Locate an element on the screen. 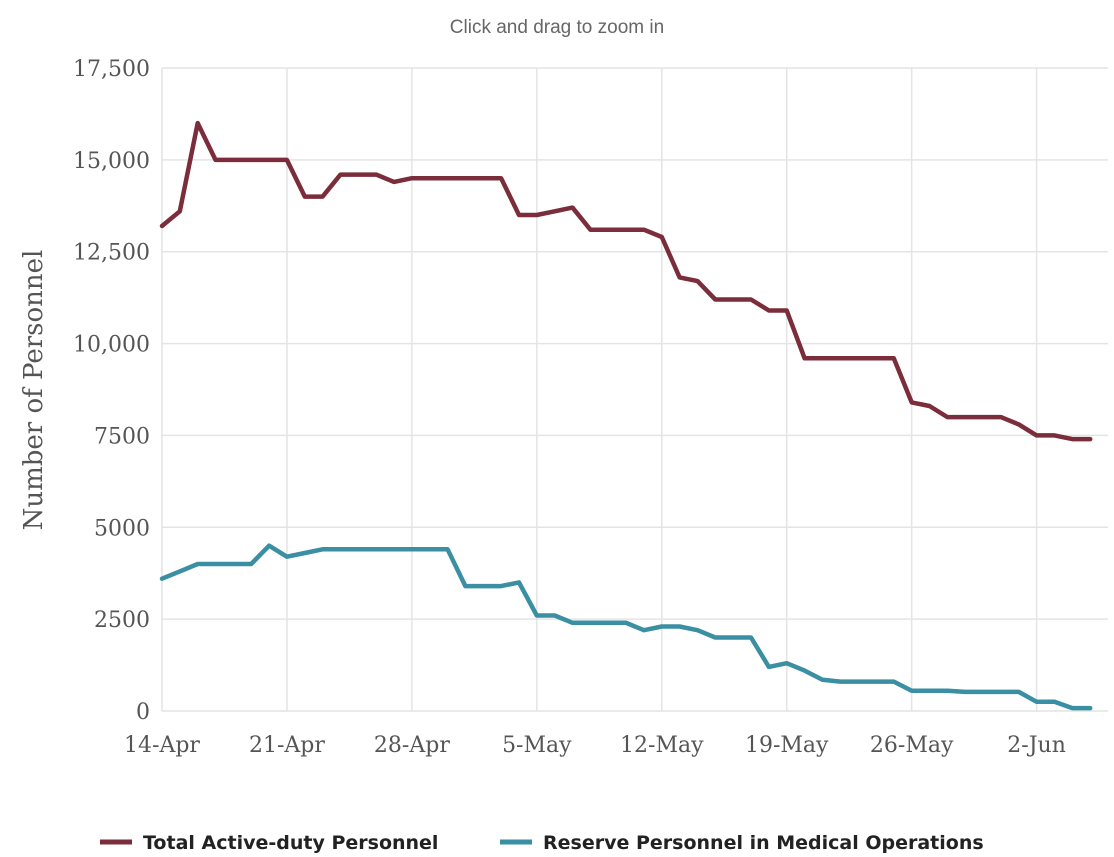 Image resolution: width=1114 pixels, height=857 pixels. y-axis-label: Number of Personnel is located at coordinates (34, 390).